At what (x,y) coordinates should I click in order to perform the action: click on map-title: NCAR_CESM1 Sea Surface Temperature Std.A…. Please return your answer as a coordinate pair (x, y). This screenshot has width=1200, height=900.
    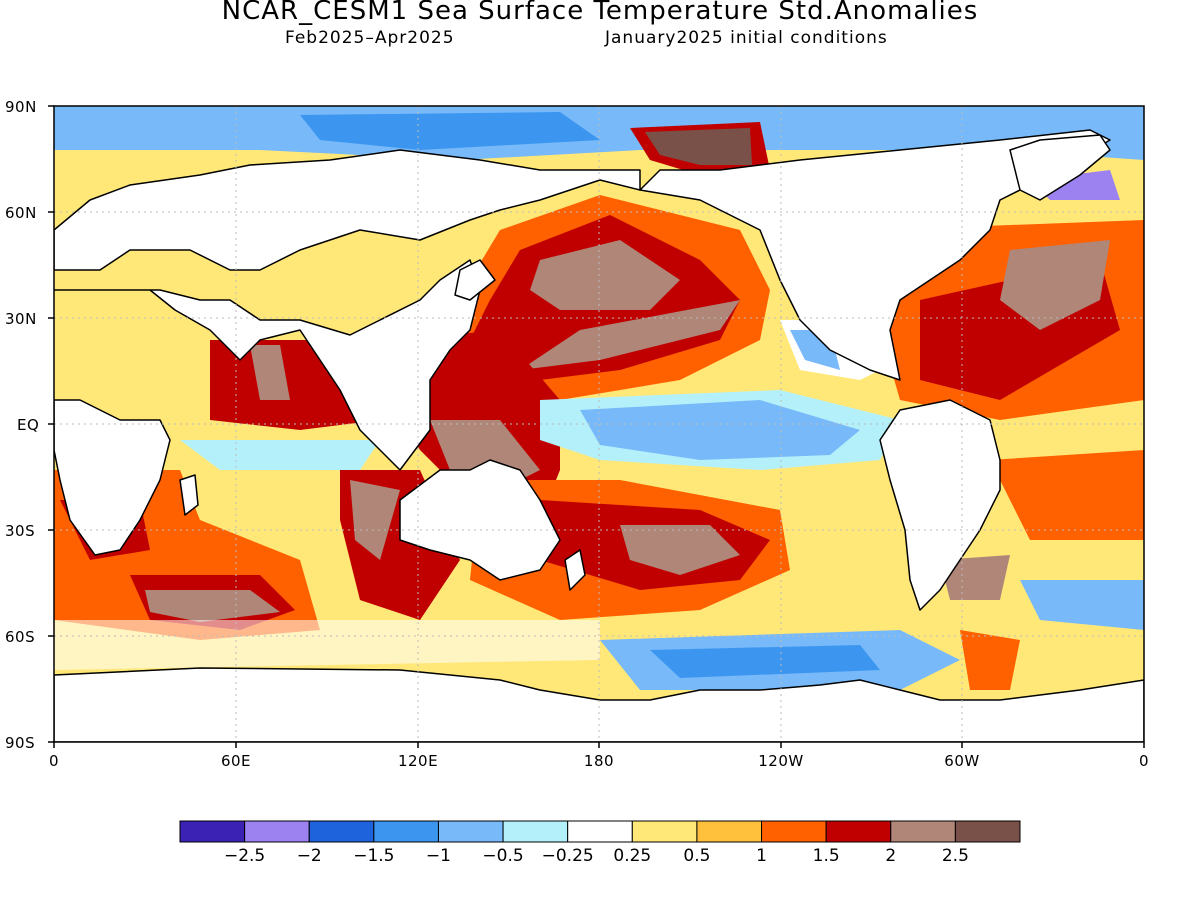
    Looking at the image, I should click on (600, 13).